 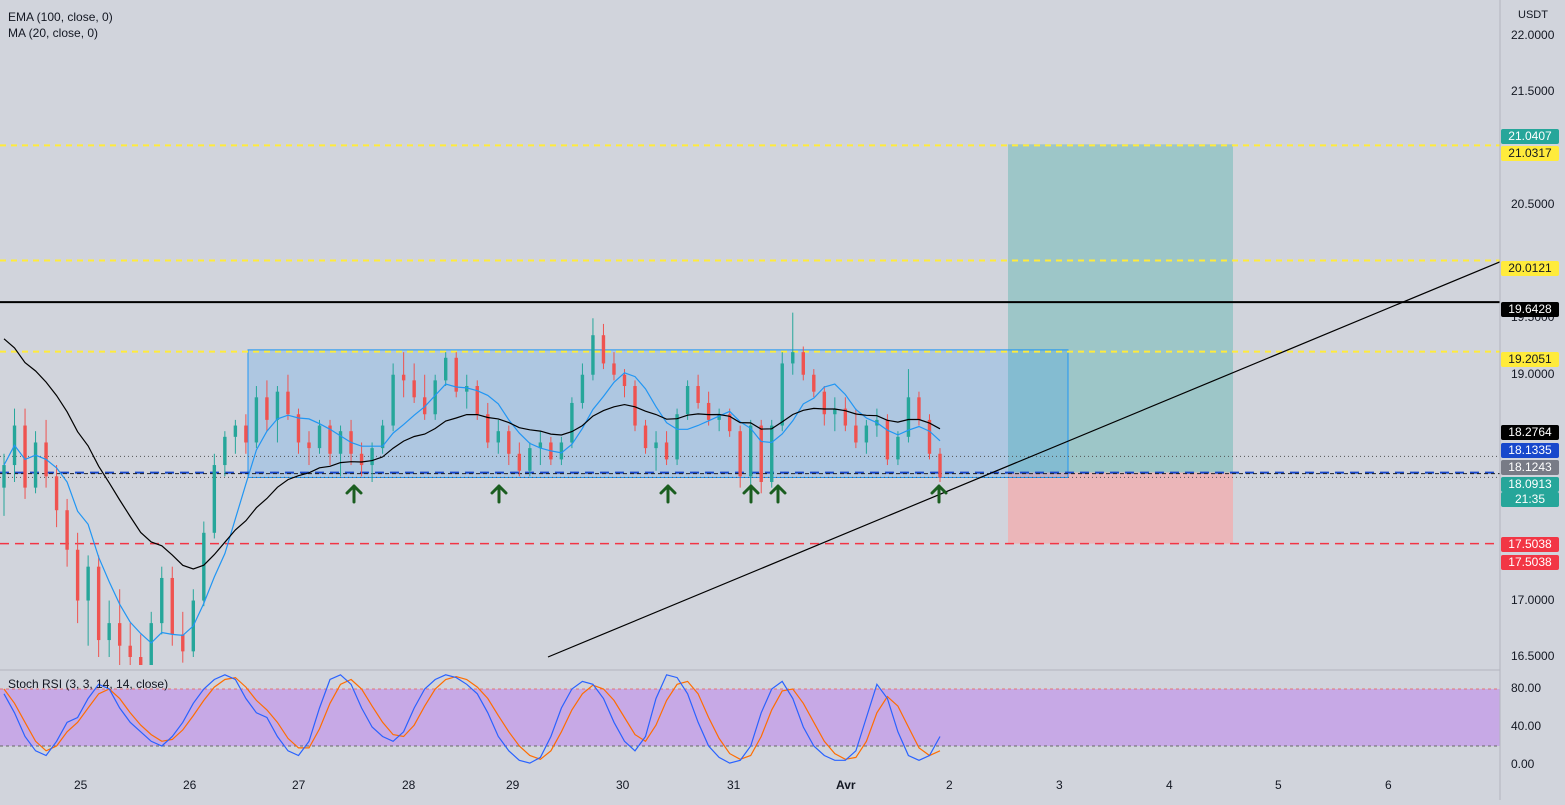 What do you see at coordinates (1530, 484) in the screenshot?
I see `price-label-last: 18.0913` at bounding box center [1530, 484].